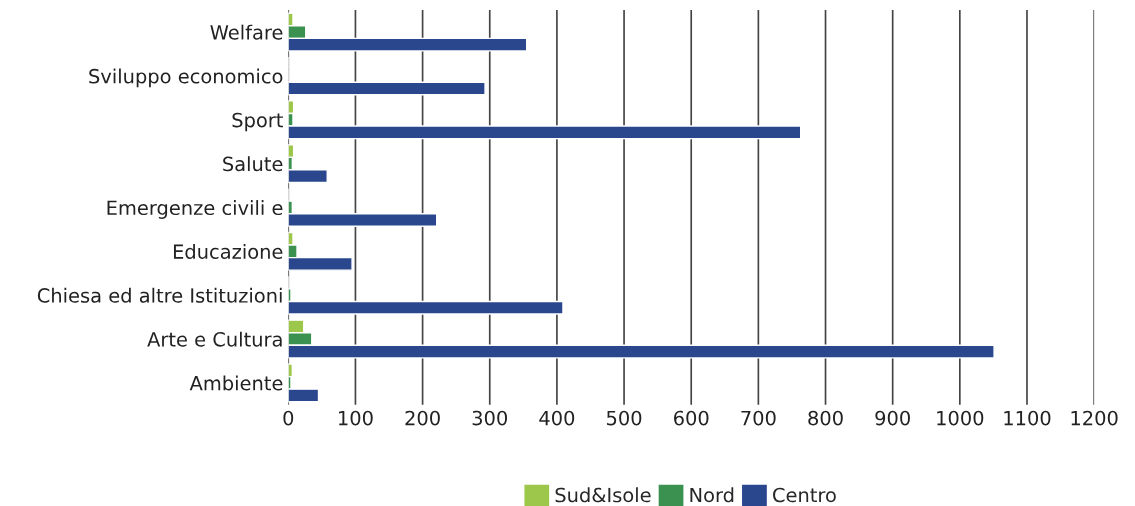  I want to click on bar, so click(387, 88).